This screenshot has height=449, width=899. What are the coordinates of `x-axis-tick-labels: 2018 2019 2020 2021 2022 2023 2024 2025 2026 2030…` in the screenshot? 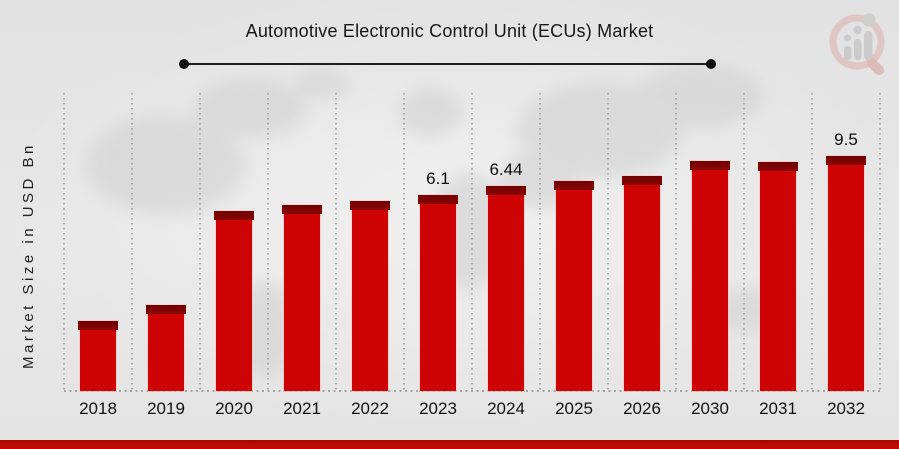 It's located at (449, 411).